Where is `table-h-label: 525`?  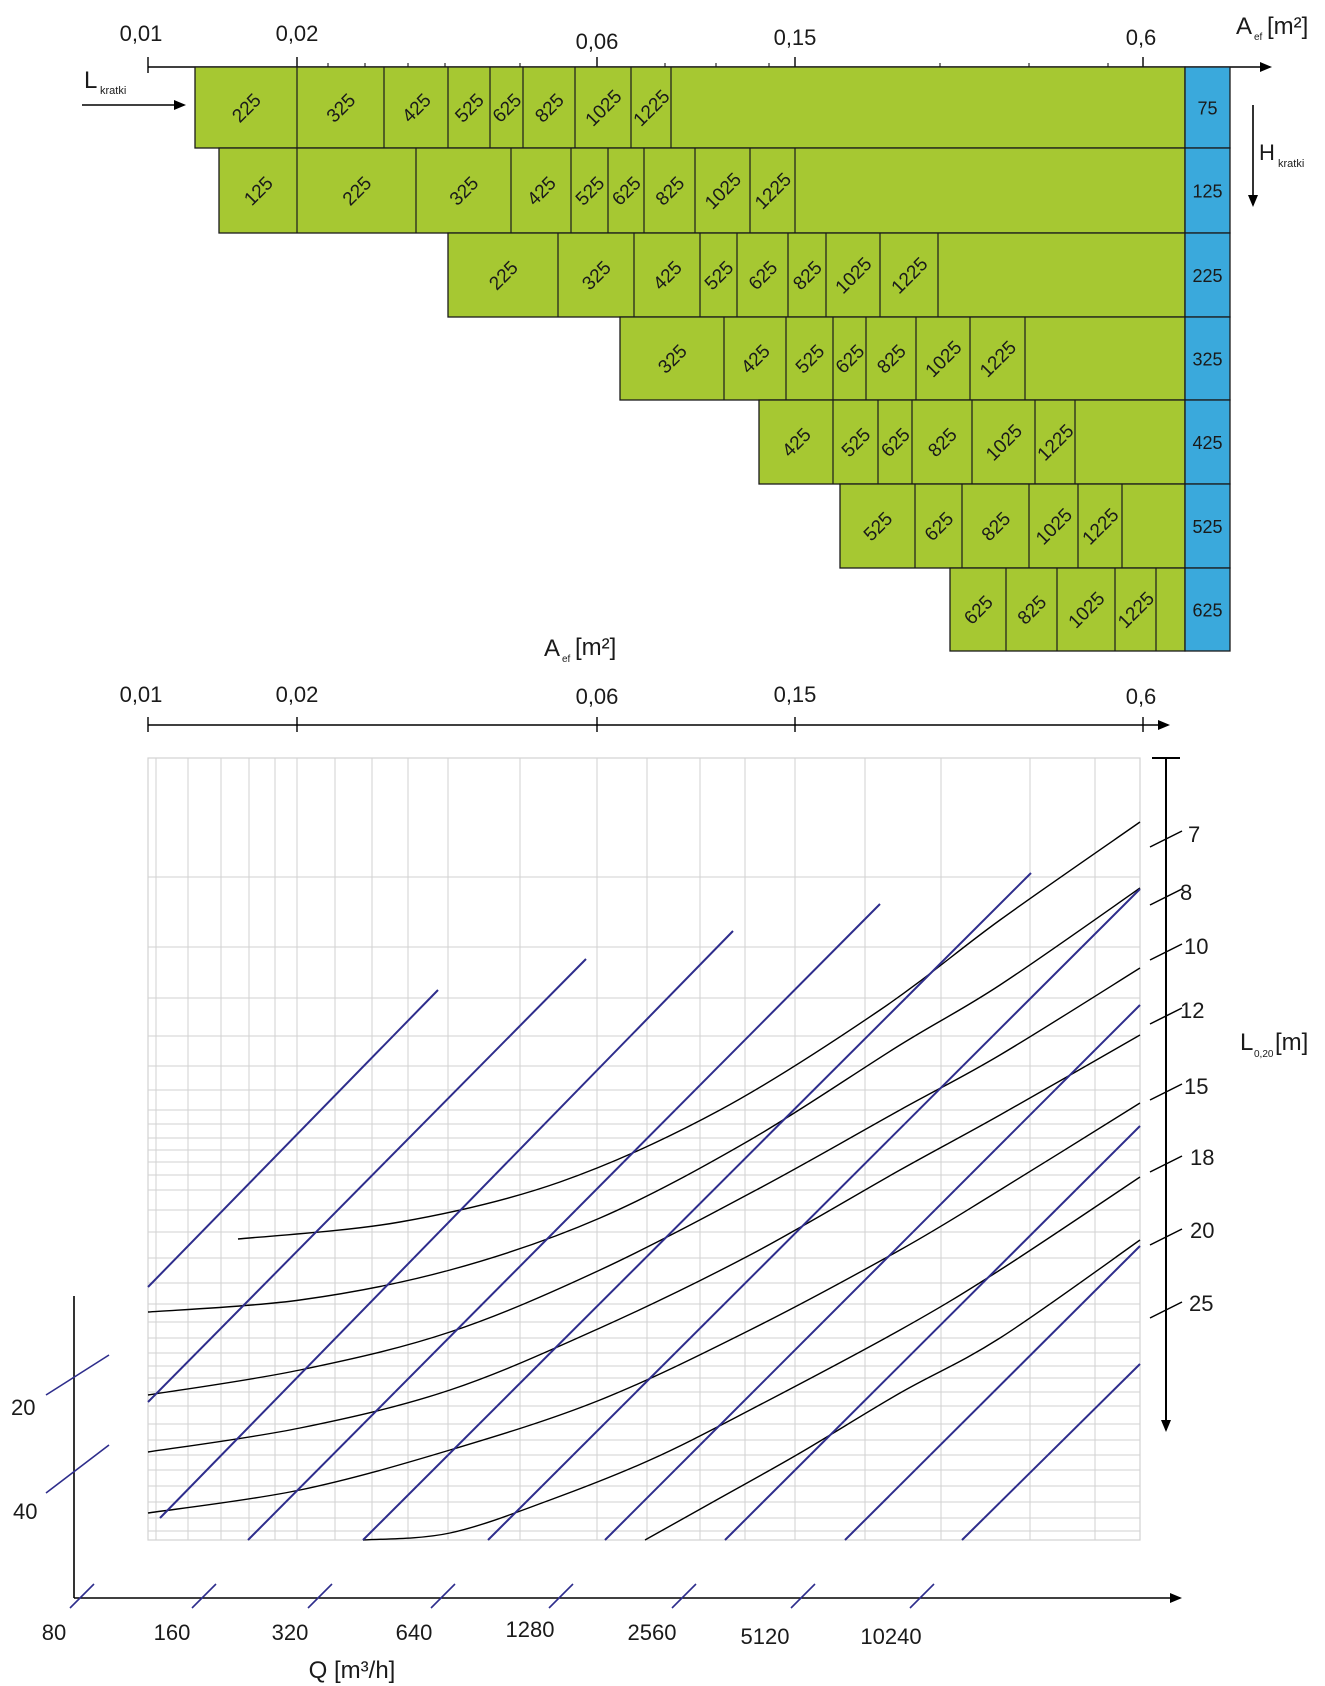 table-h-label: 525 is located at coordinates (1207, 527).